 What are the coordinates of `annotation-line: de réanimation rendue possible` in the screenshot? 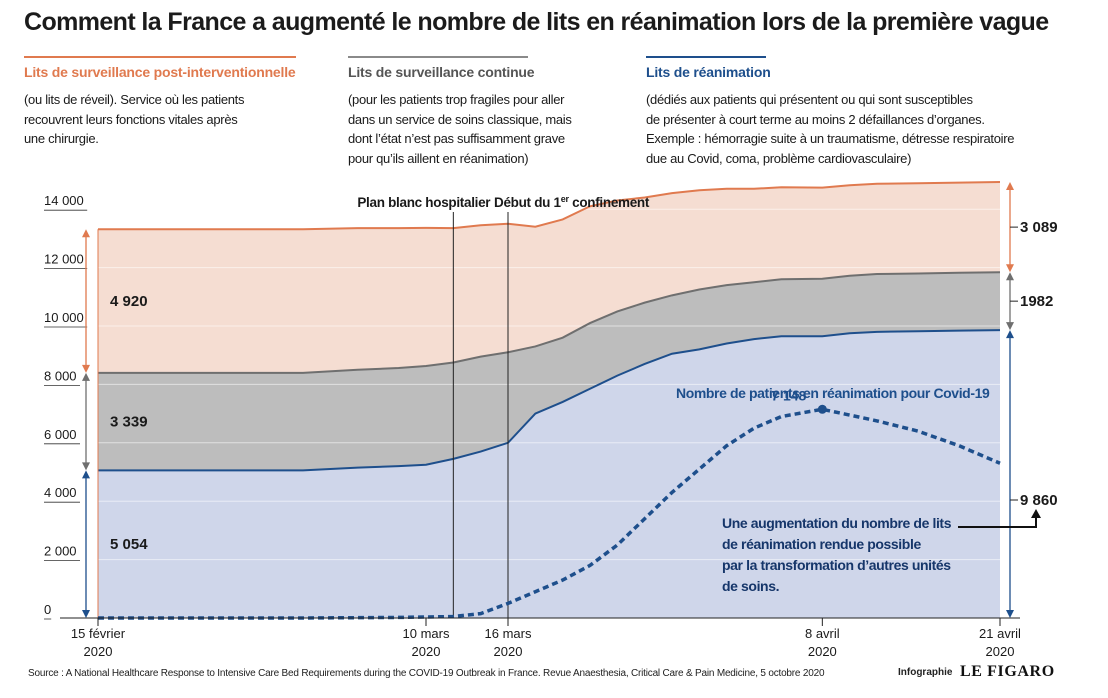 It's located at (821, 544).